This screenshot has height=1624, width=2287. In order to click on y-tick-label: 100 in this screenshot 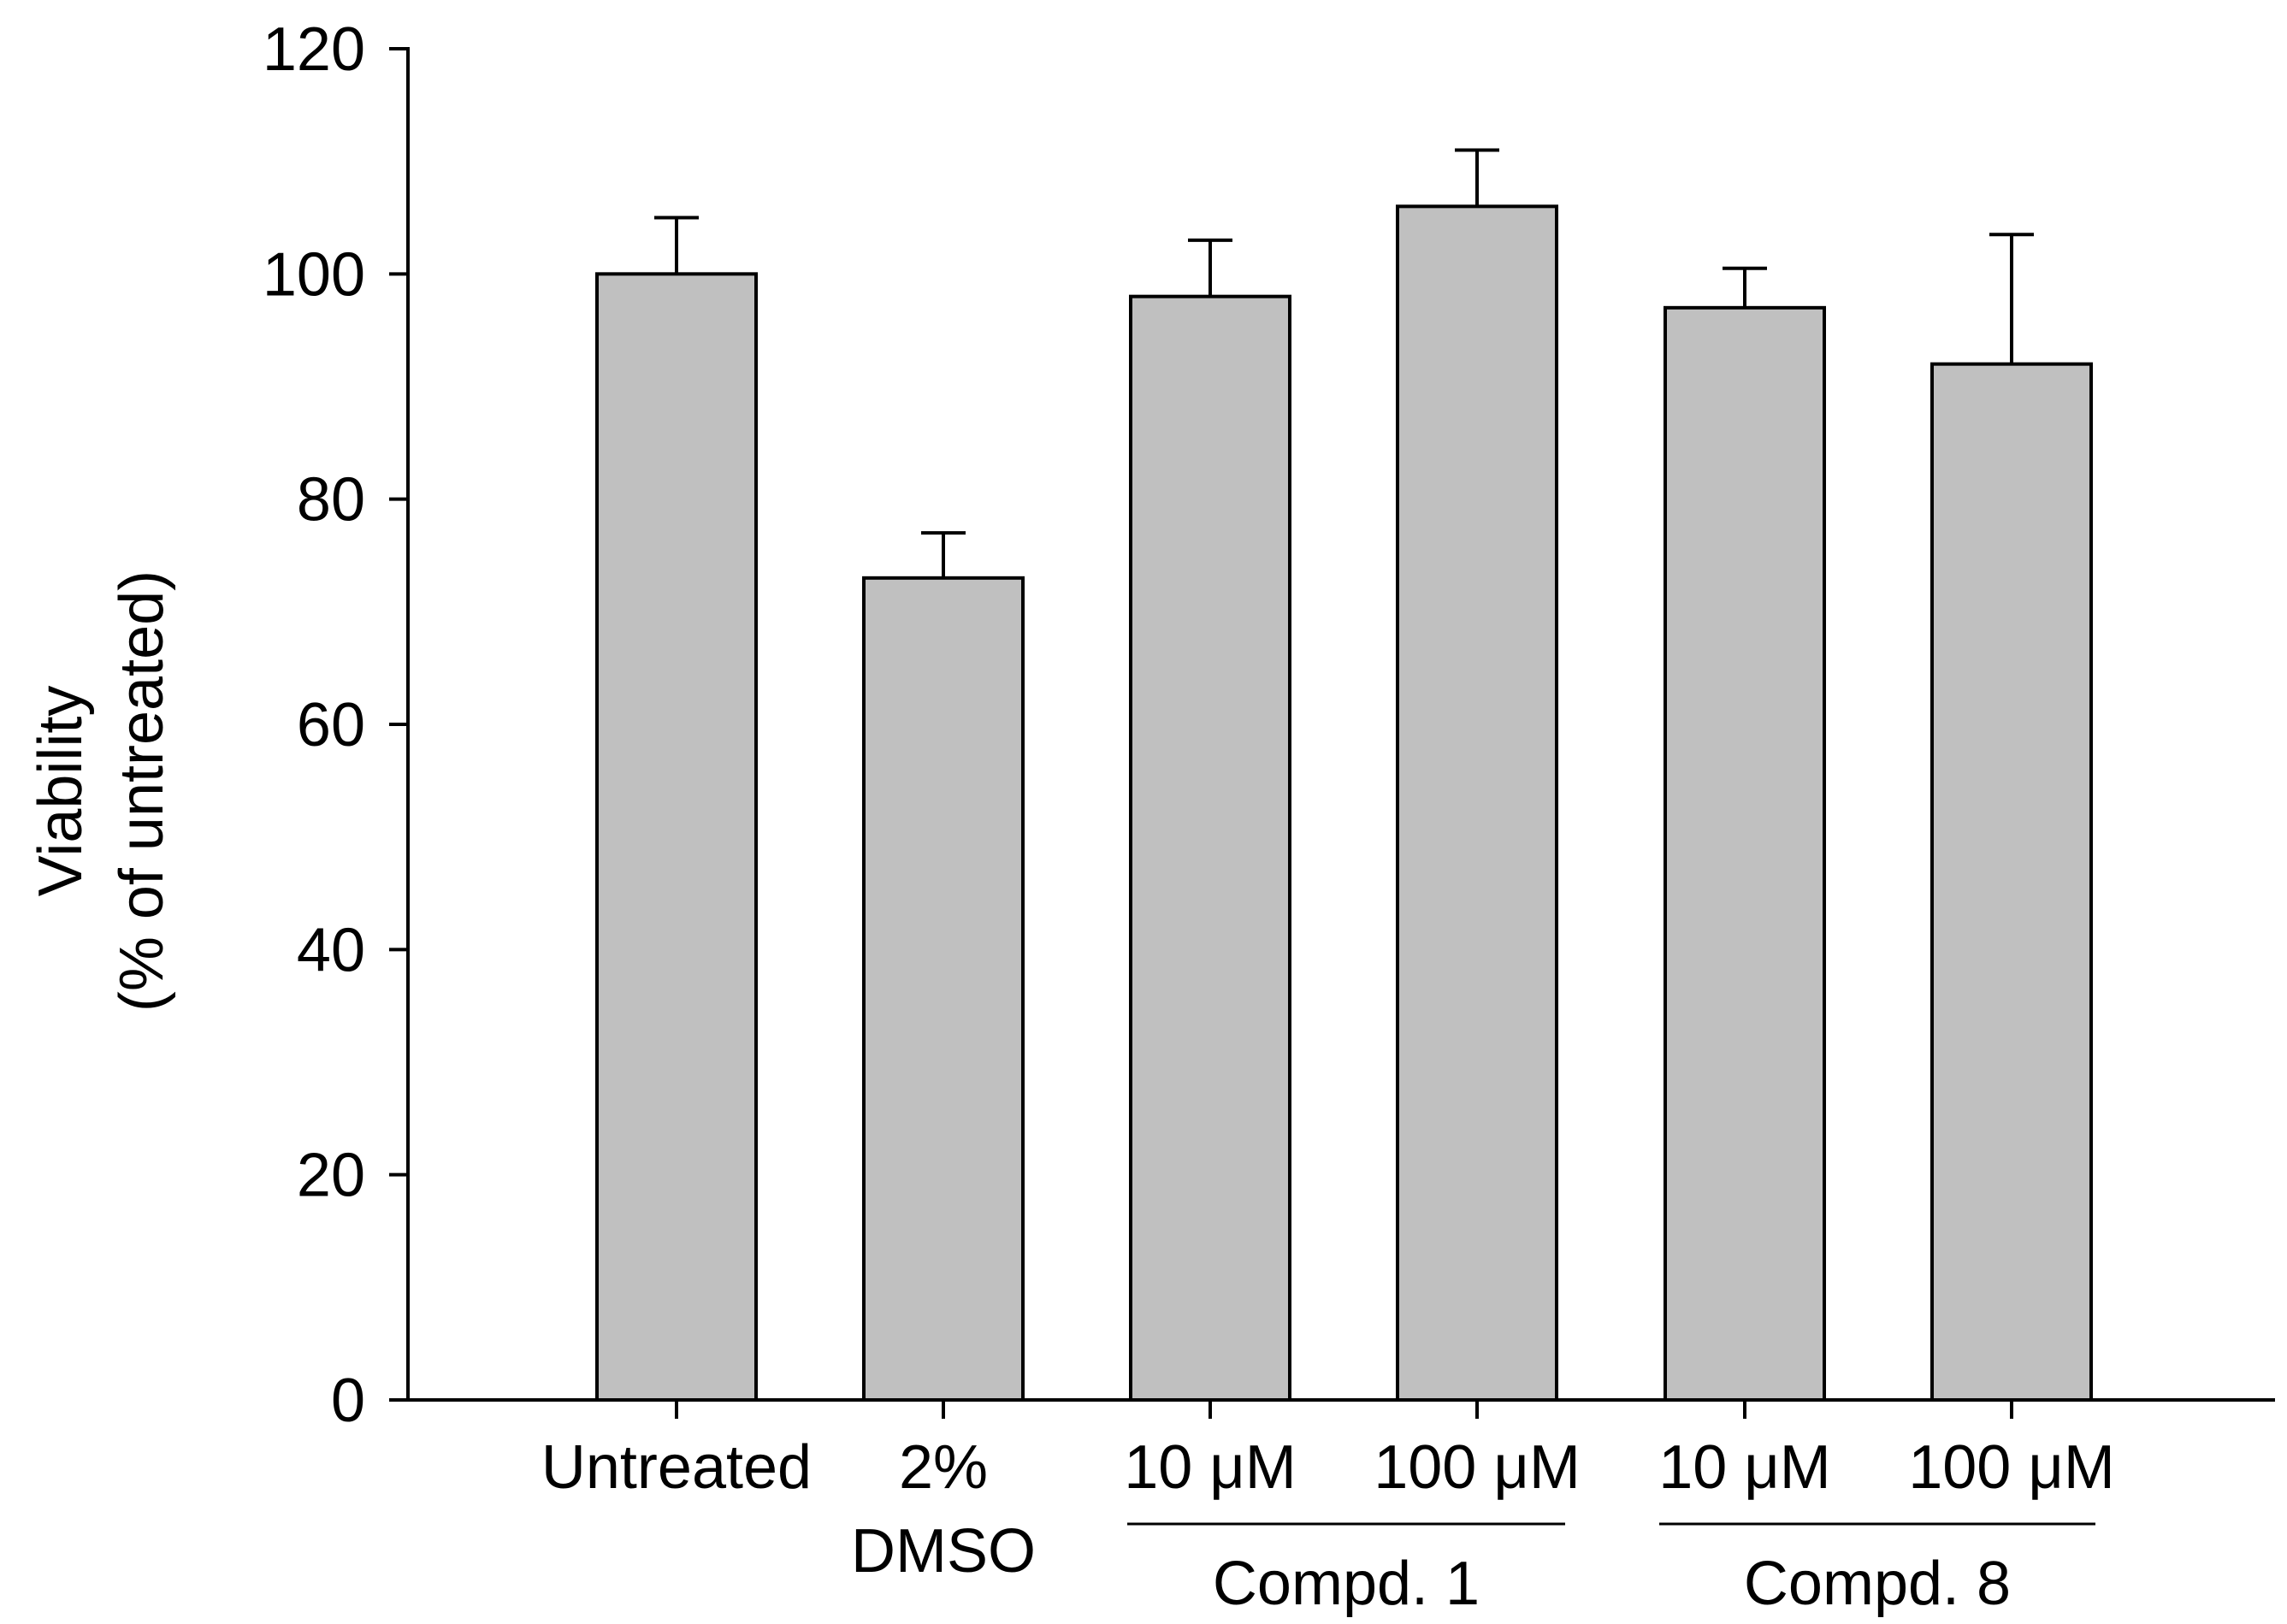, I will do `click(314, 274)`.